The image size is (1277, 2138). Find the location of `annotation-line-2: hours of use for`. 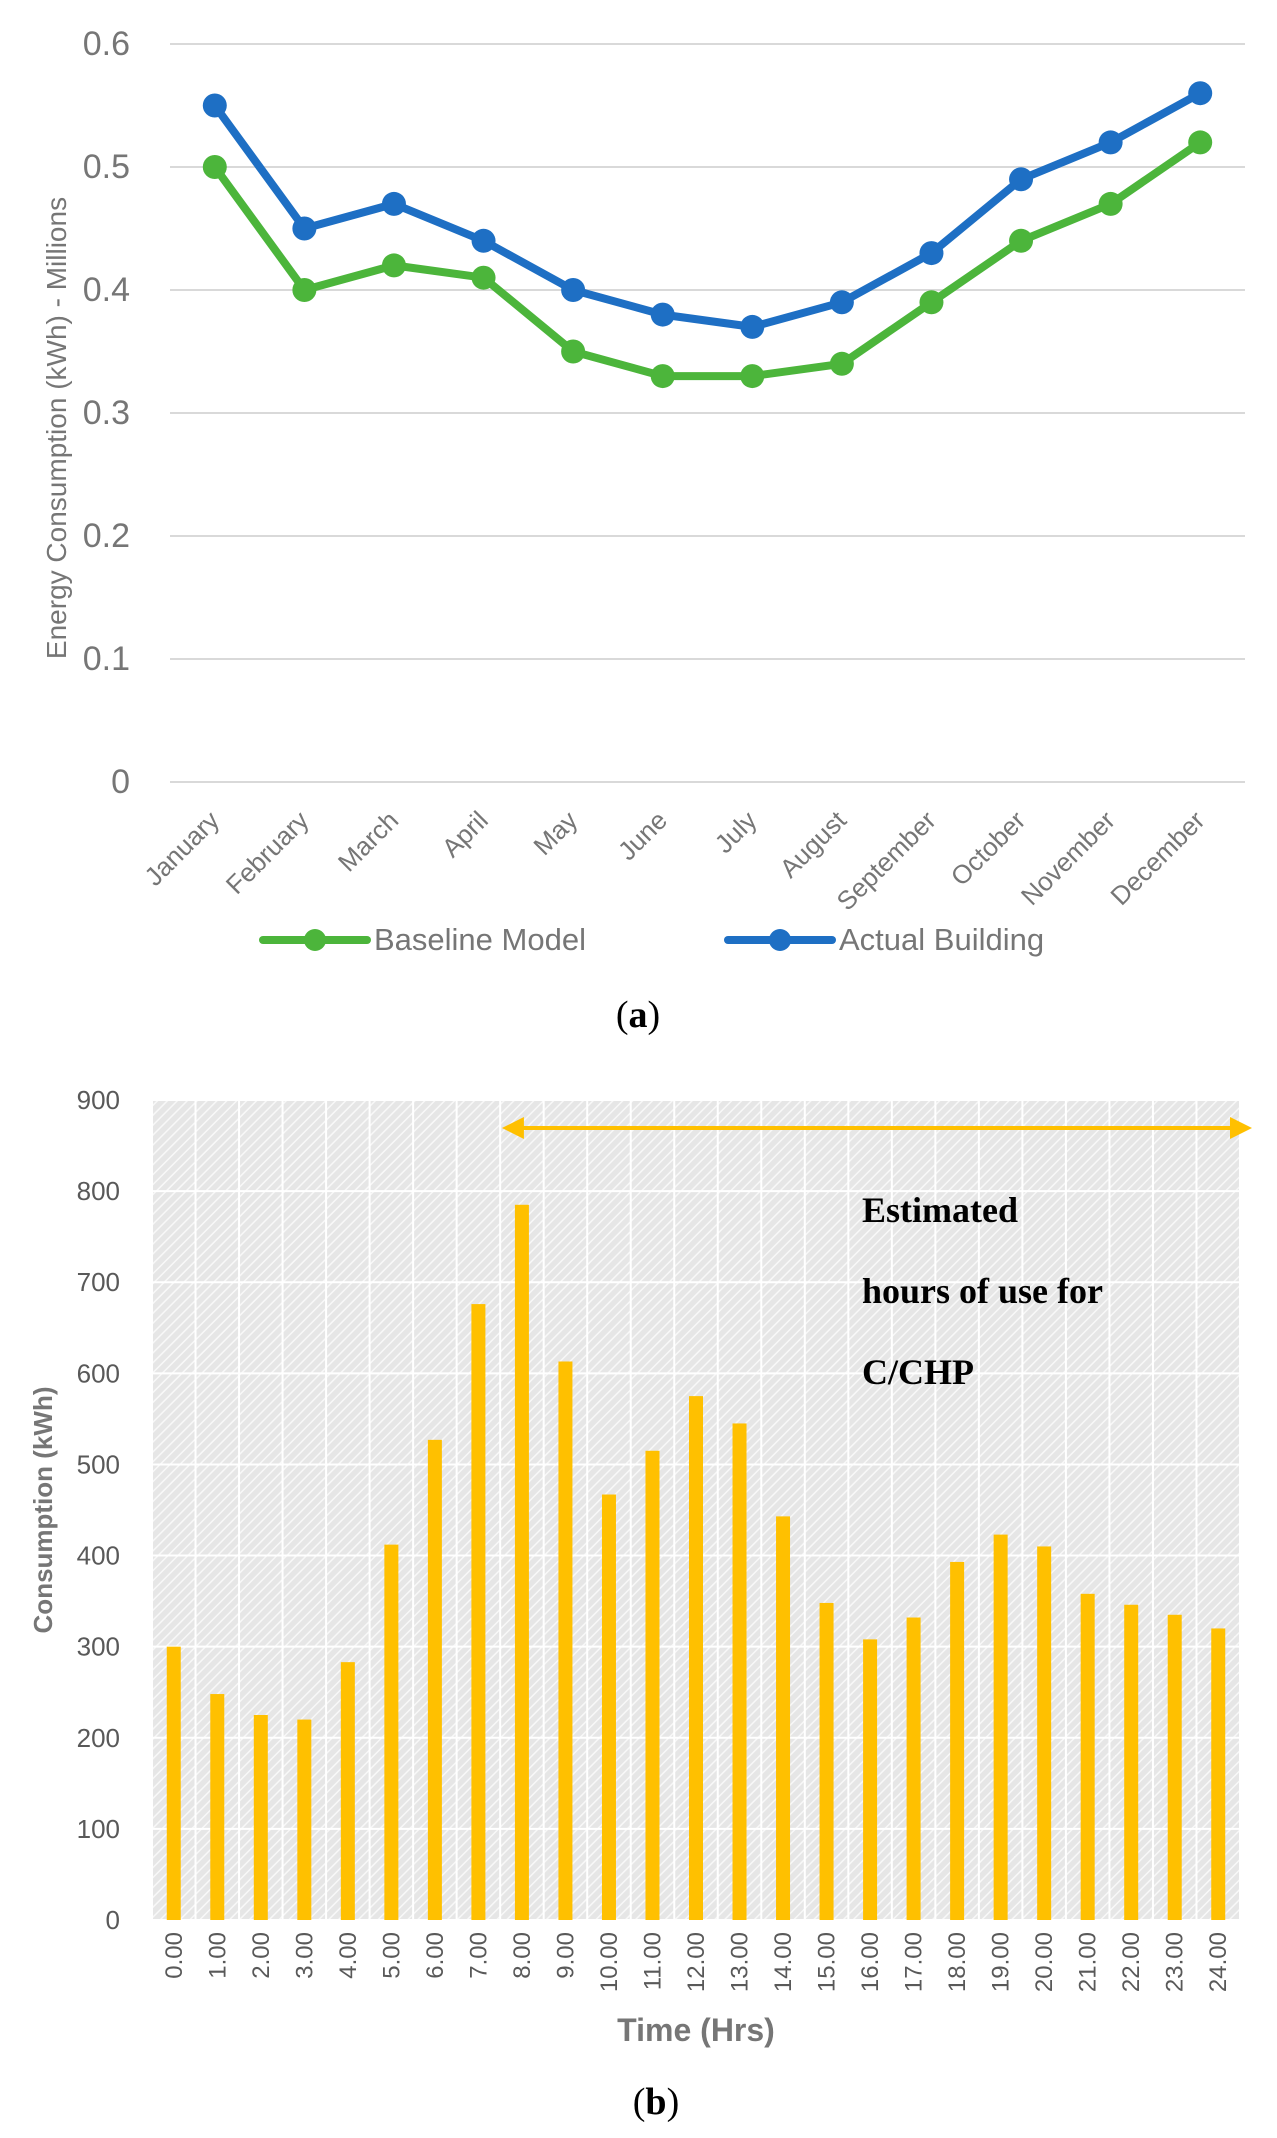

annotation-line-2: hours of use for is located at coordinates (982, 1291).